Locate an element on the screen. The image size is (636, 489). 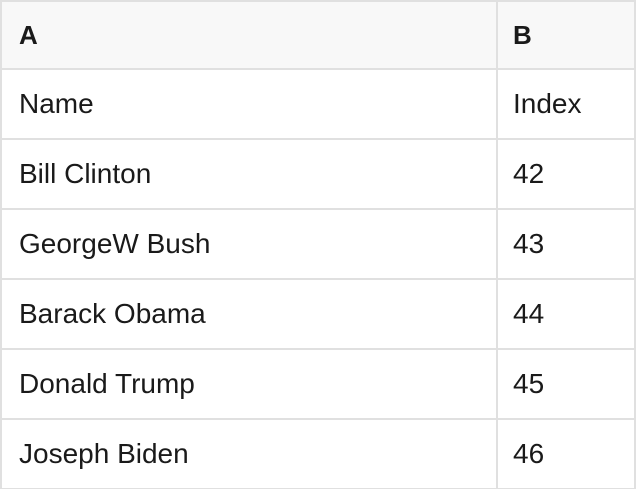
cell-text: 45 is located at coordinates (529, 383).